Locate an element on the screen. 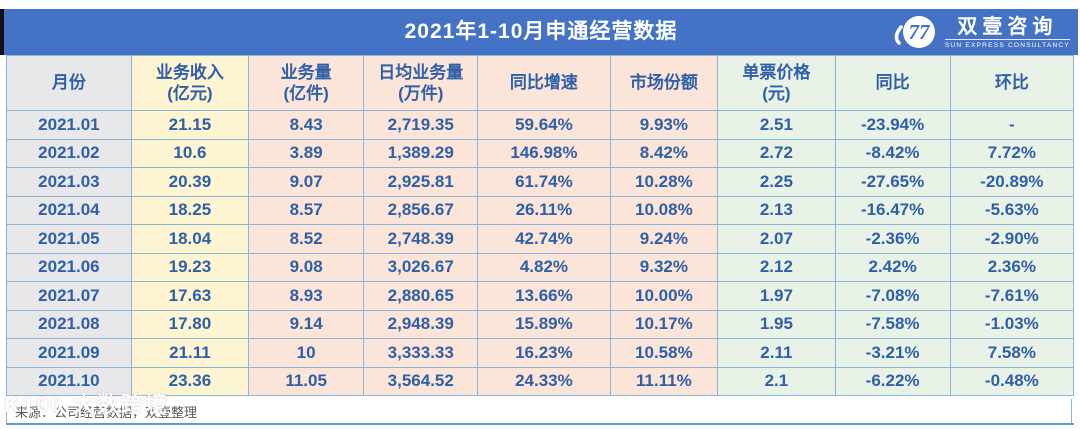 The width and height of the screenshot is (1080, 429). cell: -20.89% is located at coordinates (1012, 182).